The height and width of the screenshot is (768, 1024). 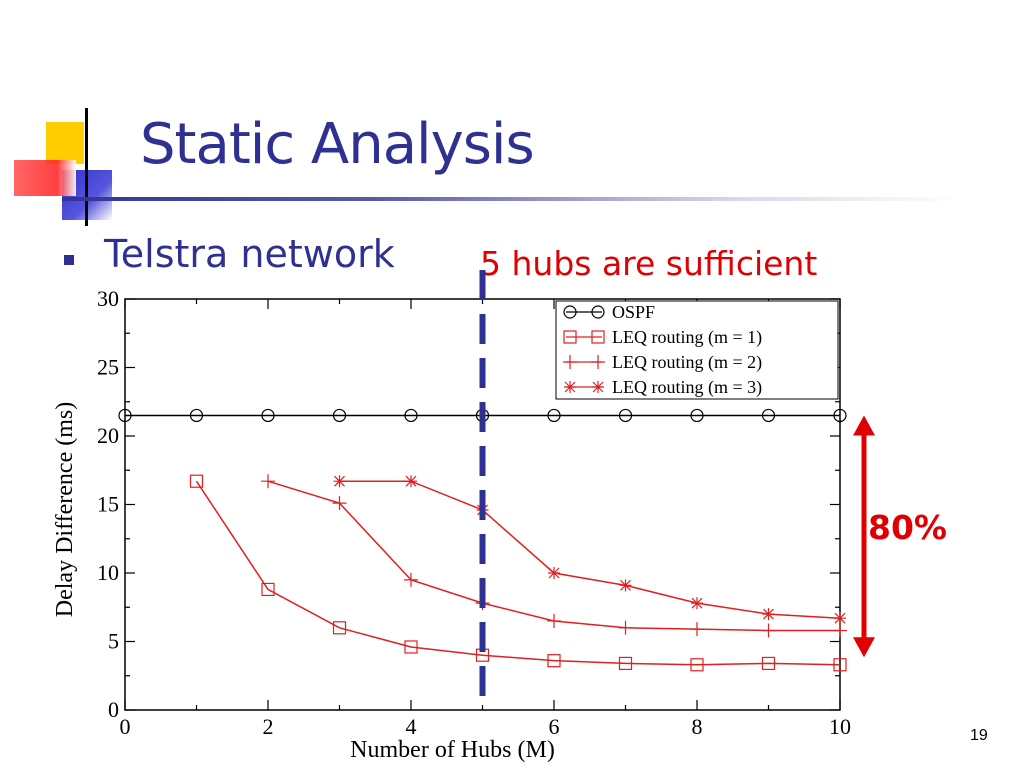 I want to click on x-axis-title: Number of Hubs (M), so click(x=452, y=750).